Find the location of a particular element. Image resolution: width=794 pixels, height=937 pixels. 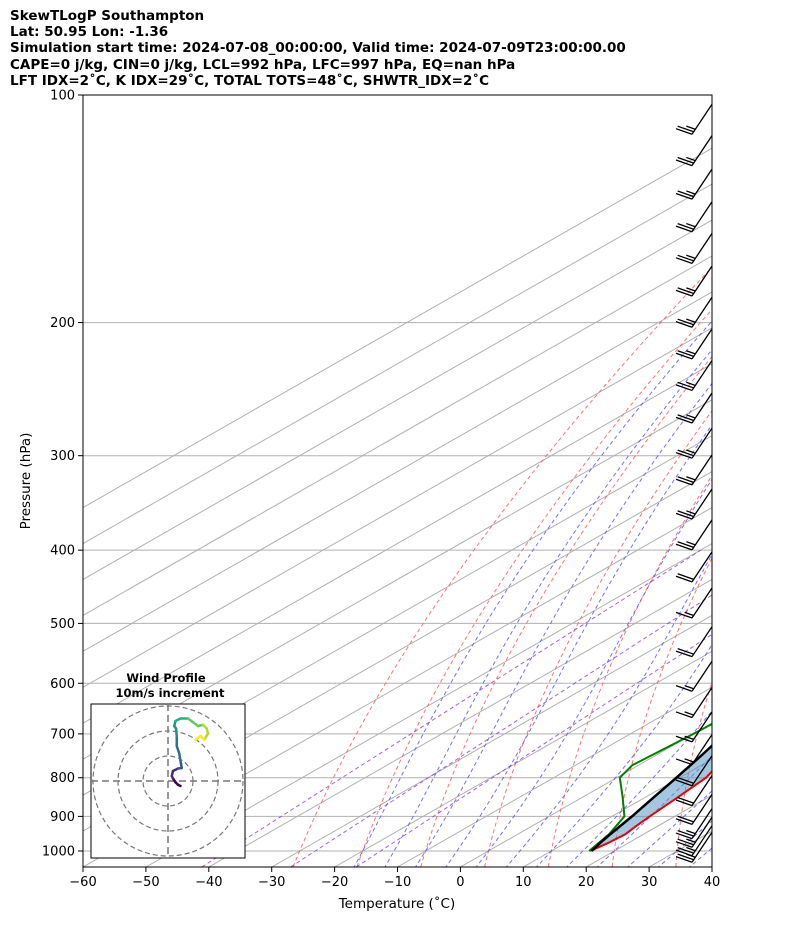

x-tick-label: 30 is located at coordinates (649, 882).